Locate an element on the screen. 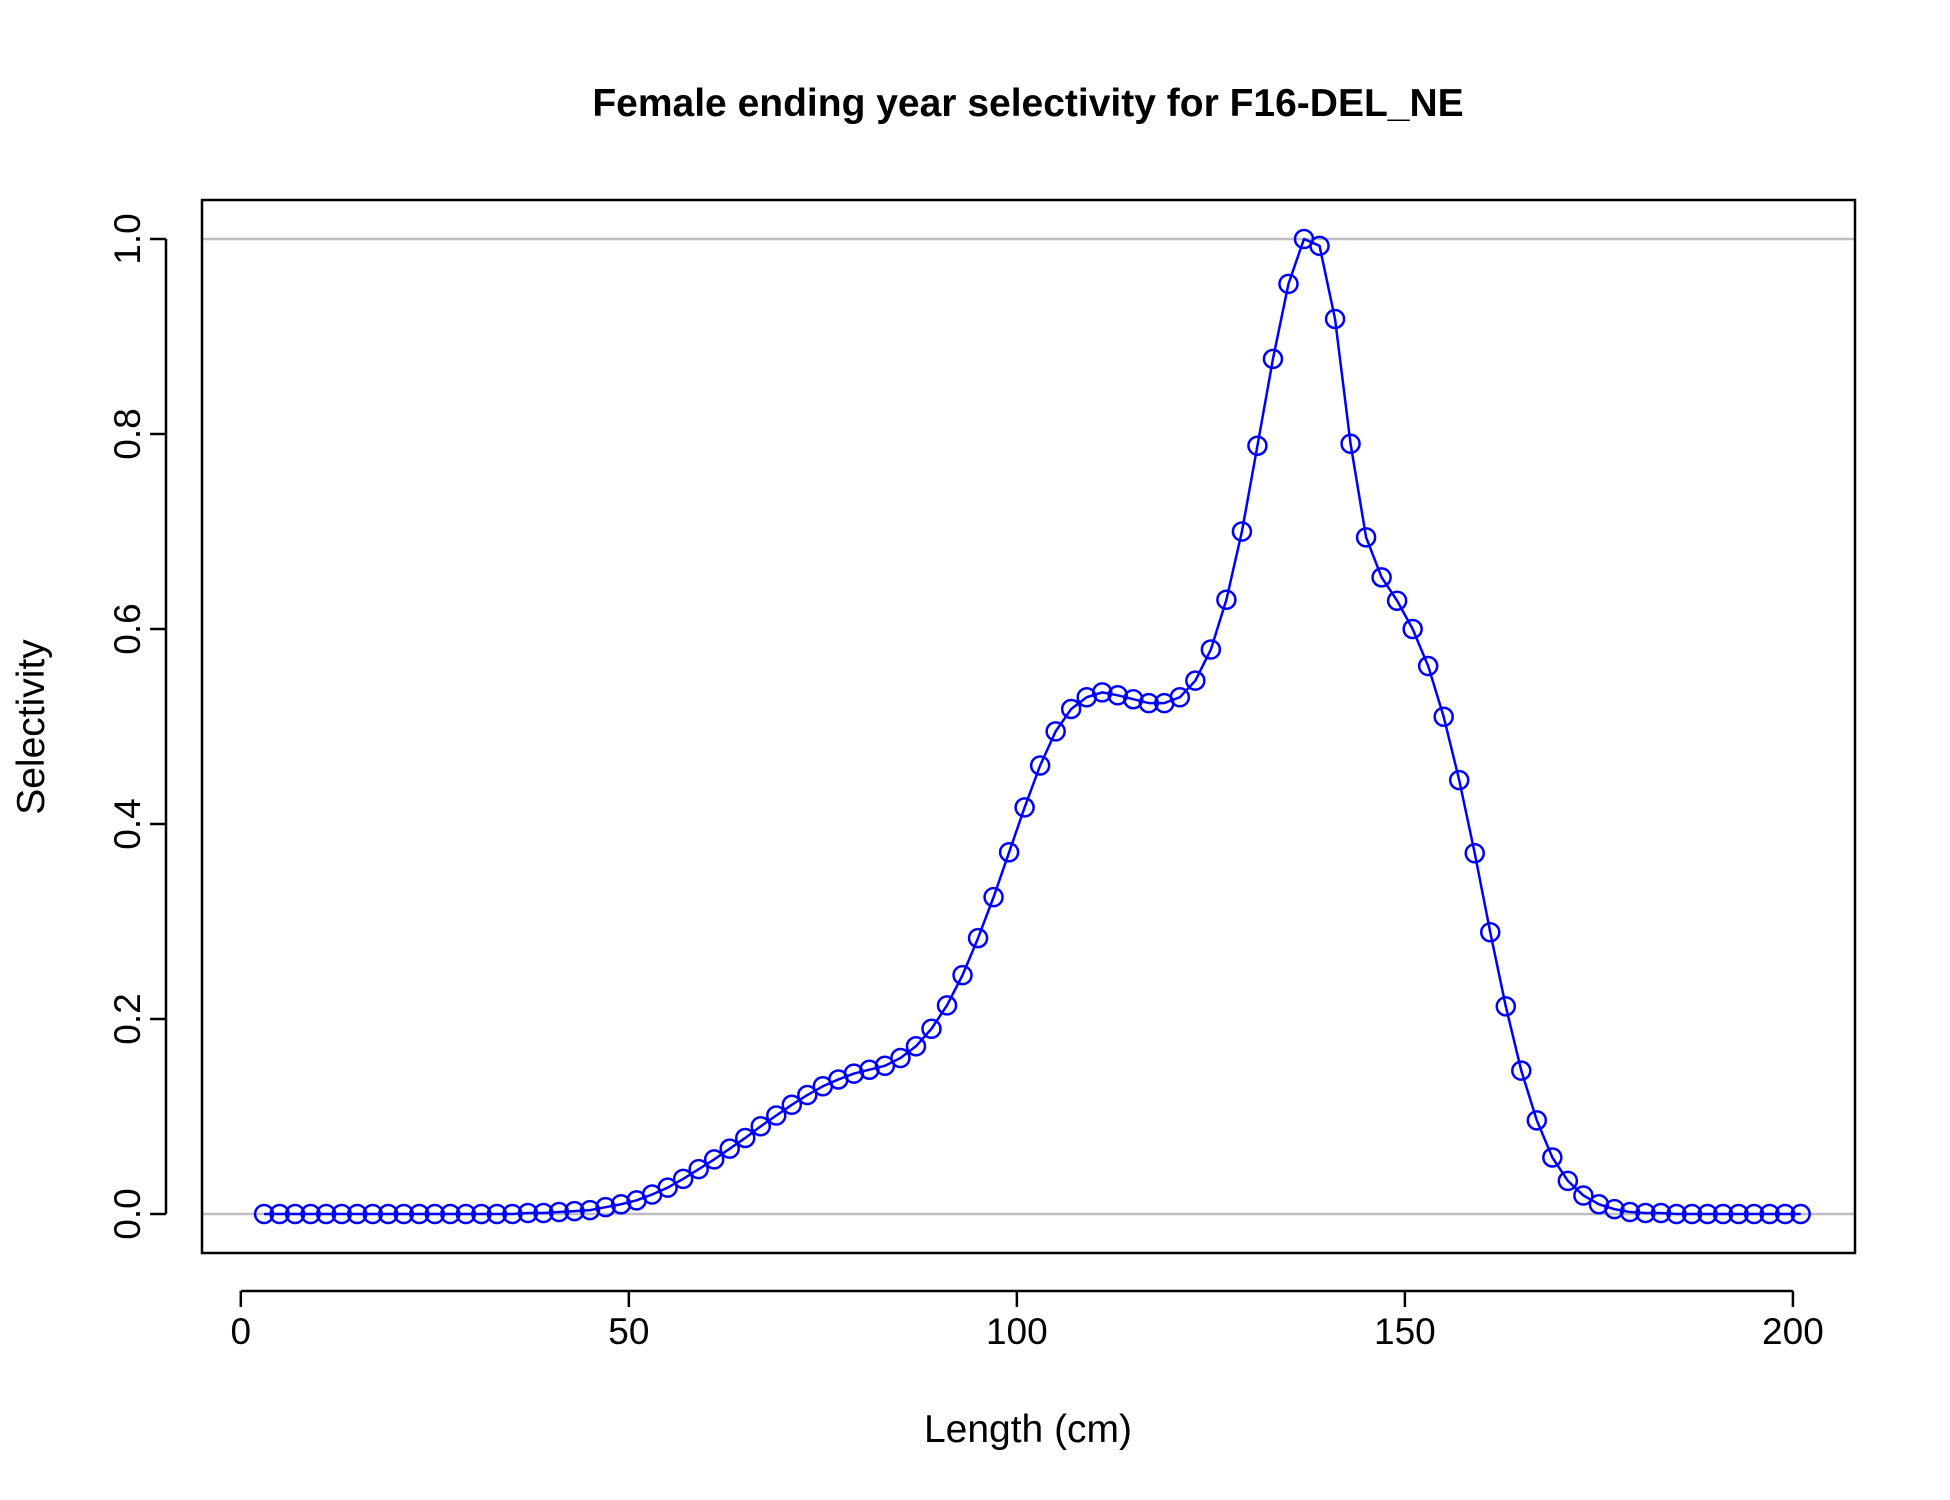 Image resolution: width=1950 pixels, height=1500 pixels. y-tick-label: 0.0 is located at coordinates (127, 1213).